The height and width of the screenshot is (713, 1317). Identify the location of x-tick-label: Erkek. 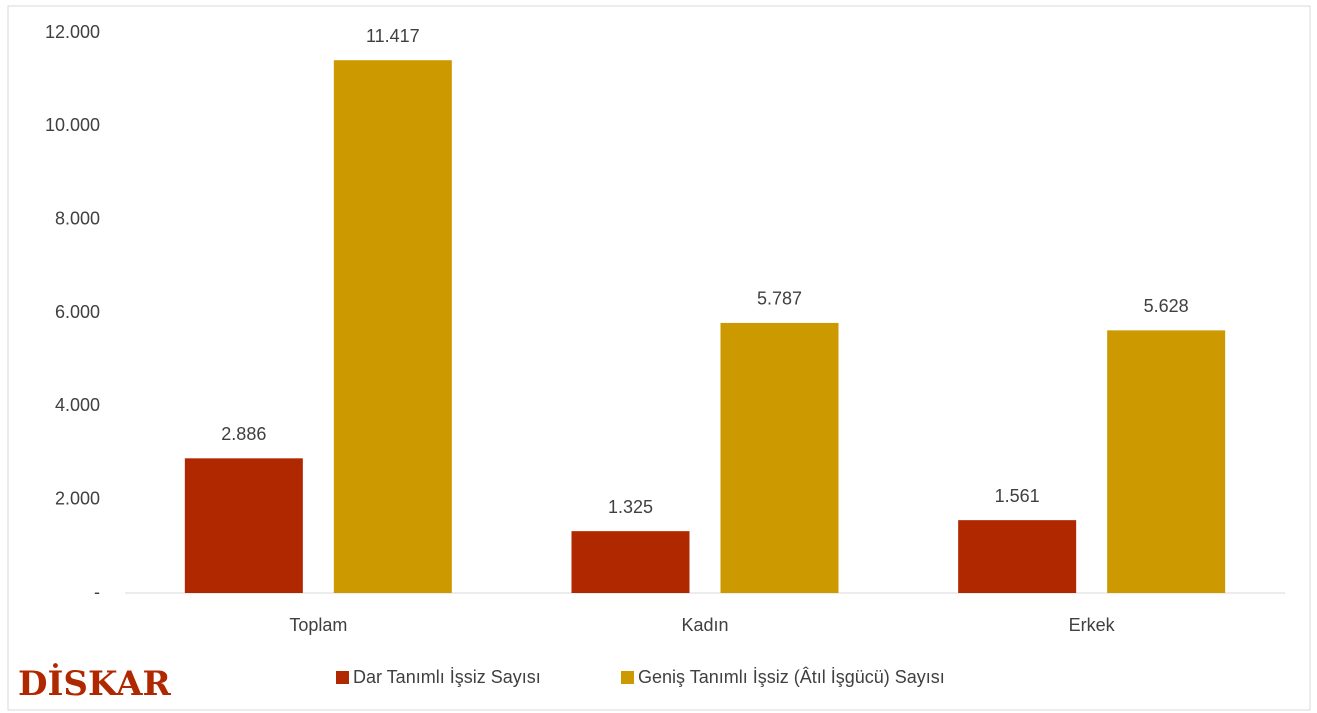
(1092, 625).